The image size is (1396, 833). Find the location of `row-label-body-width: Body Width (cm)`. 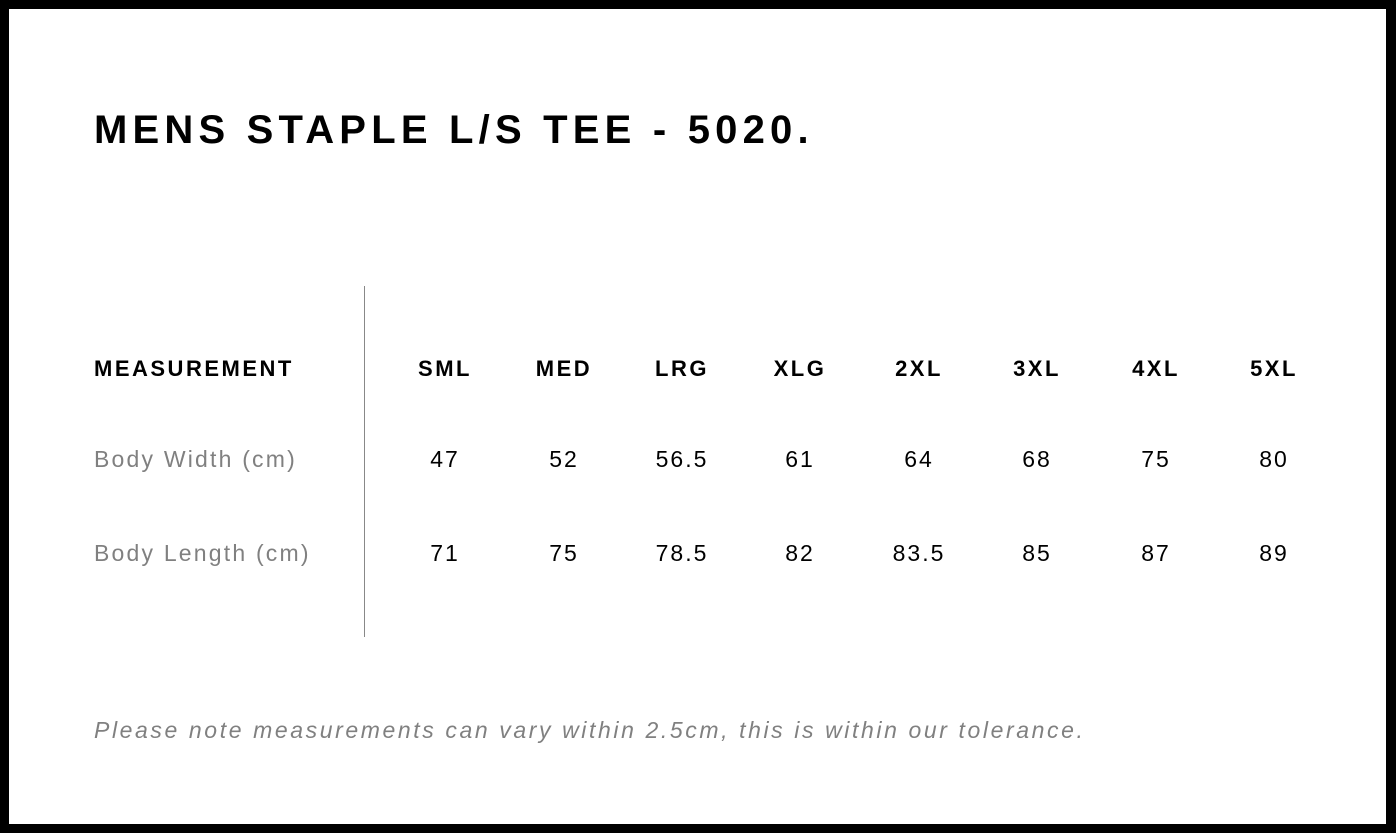

row-label-body-width: Body Width (cm) is located at coordinates (195, 459).